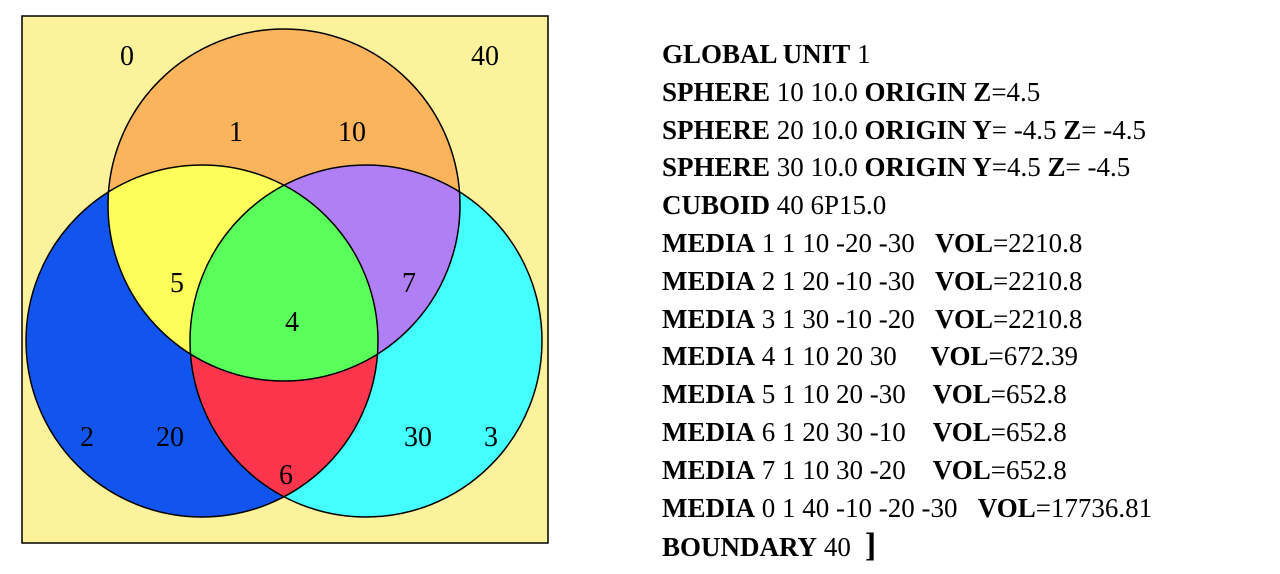 The image size is (1280, 574). I want to click on label-left-b: 20, so click(170, 437).